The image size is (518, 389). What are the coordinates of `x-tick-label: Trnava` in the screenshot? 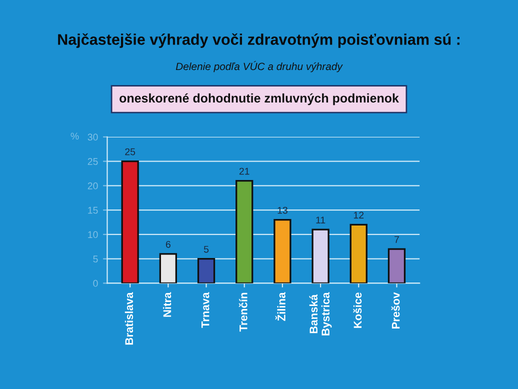 It's located at (205, 310).